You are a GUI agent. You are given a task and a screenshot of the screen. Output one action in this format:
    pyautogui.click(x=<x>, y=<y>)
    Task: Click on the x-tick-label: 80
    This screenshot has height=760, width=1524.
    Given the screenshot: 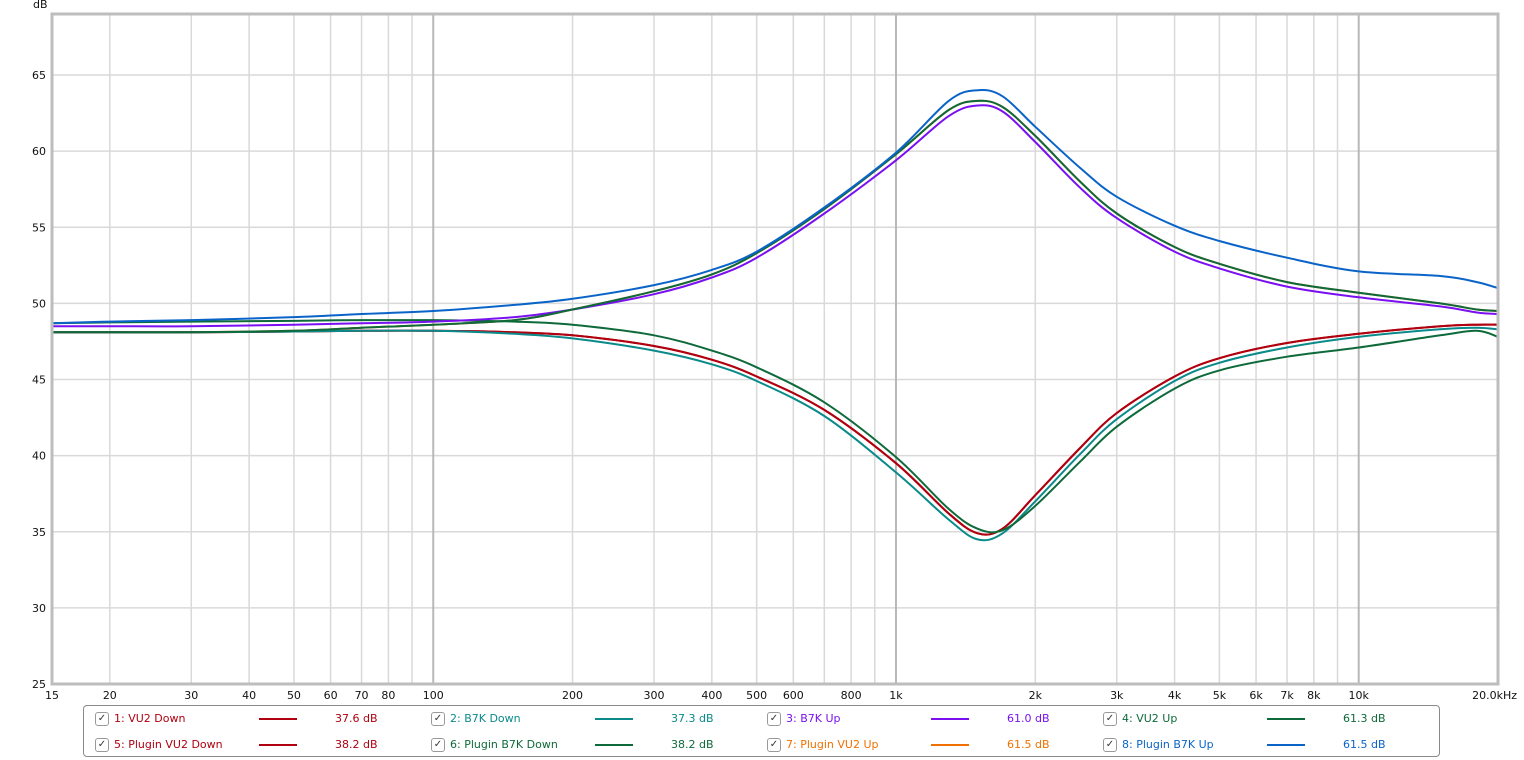 What is the action you would take?
    pyautogui.click(x=388, y=695)
    